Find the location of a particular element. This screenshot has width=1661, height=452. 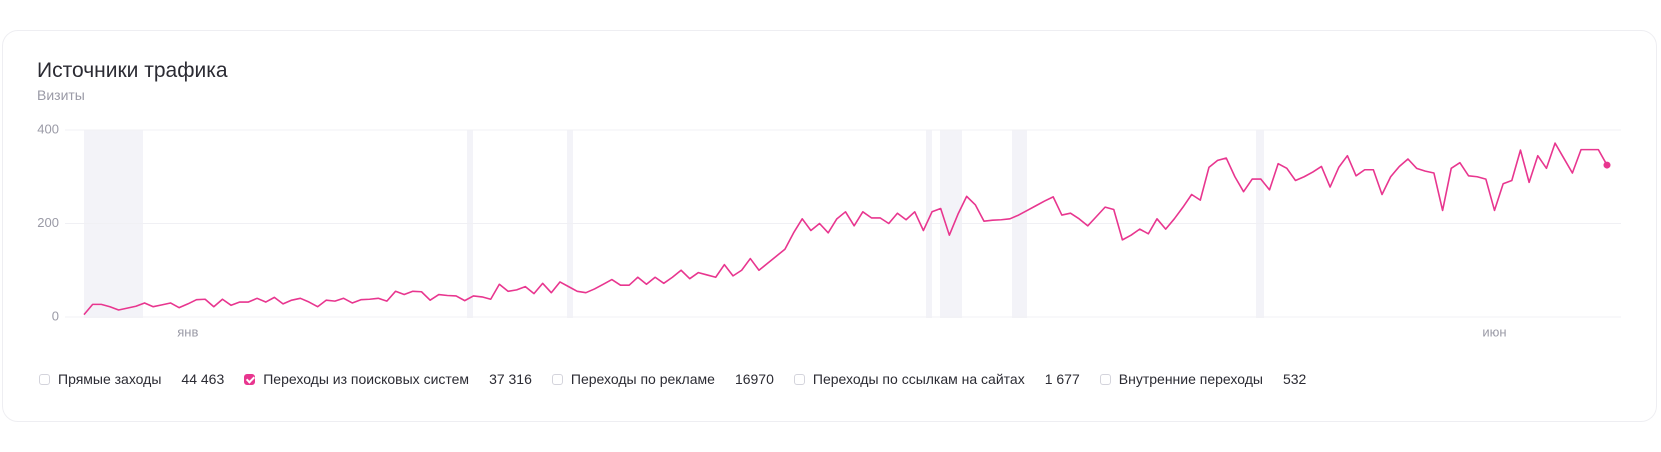

legend-item: Переходы по ссылкам на сайтах 1 677 is located at coordinates (936, 379).